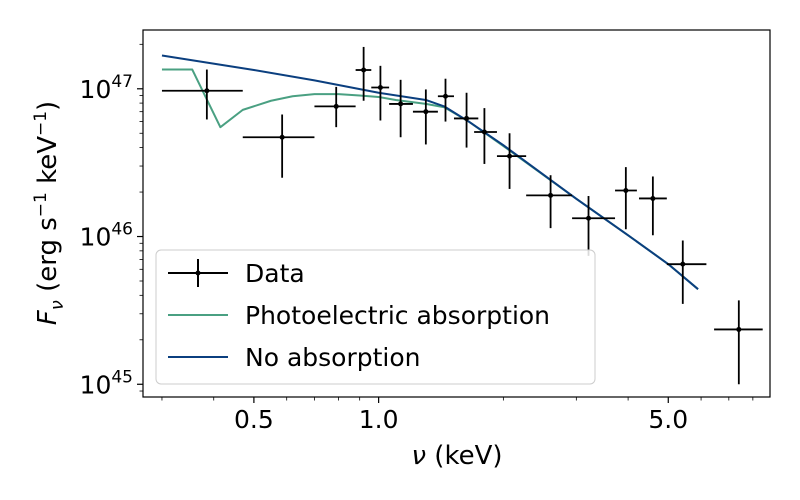 The image size is (800, 500). I want to click on legend-entry-no-absorption: No absorption, so click(294, 357).